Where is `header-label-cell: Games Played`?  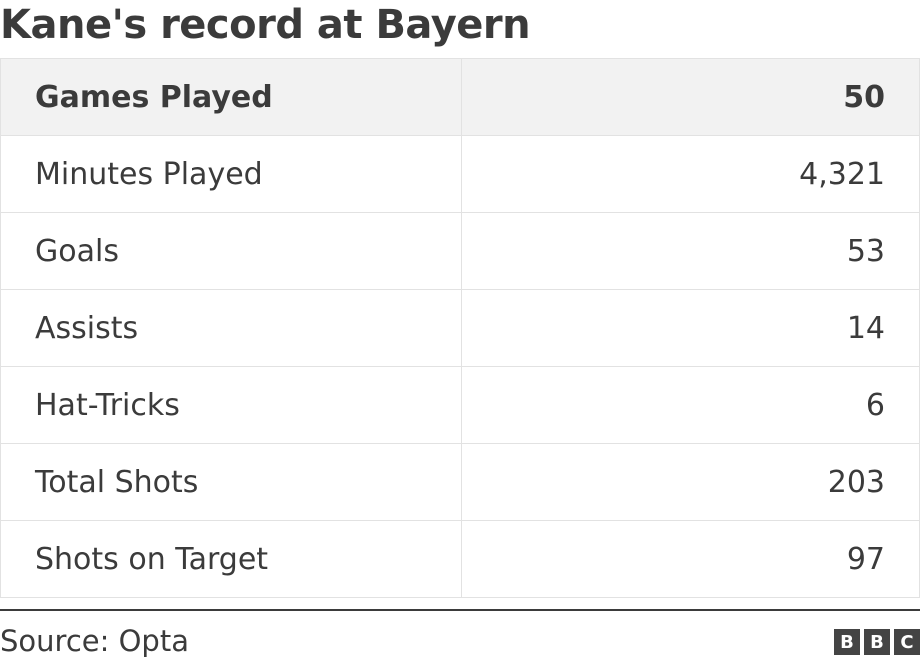
header-label-cell: Games Played is located at coordinates (231, 97).